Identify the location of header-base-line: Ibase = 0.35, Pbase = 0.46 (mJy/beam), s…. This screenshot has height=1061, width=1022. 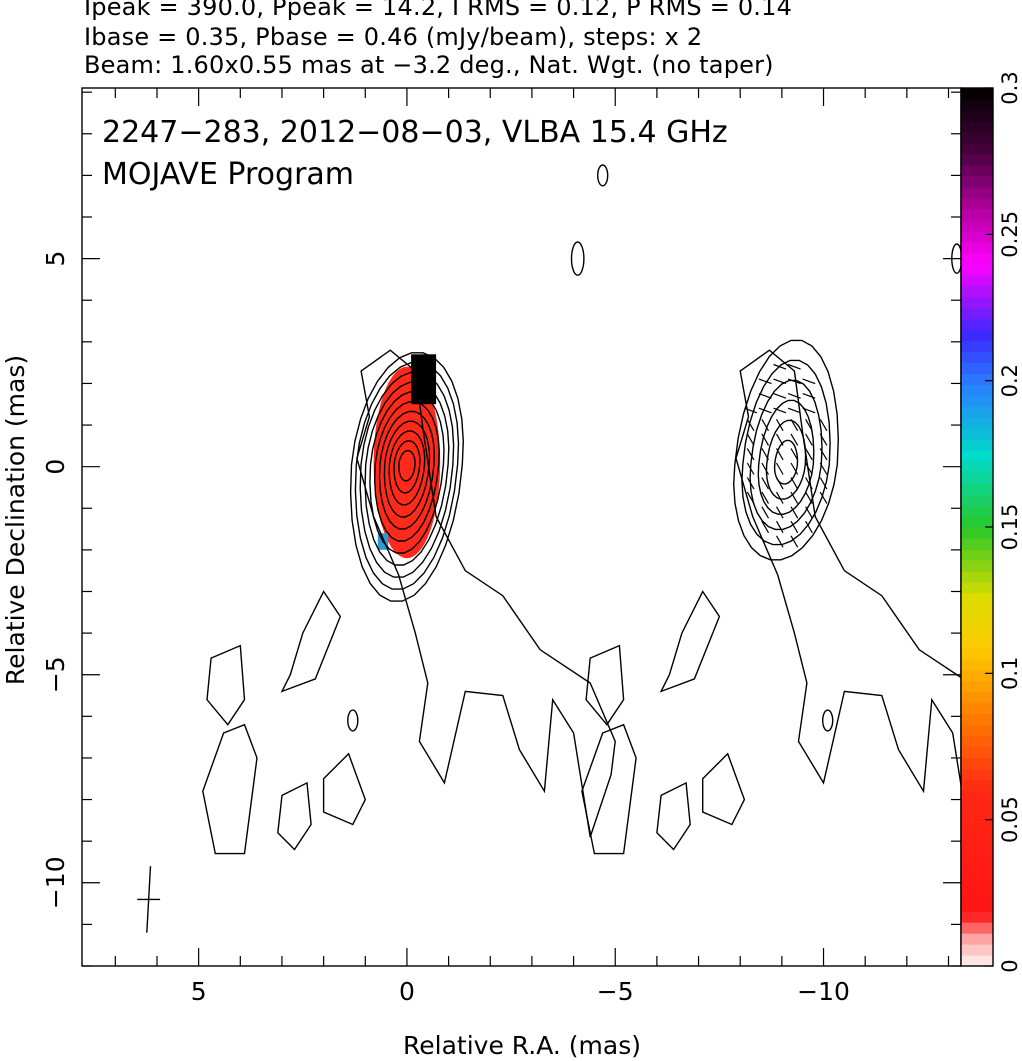
(393, 37).